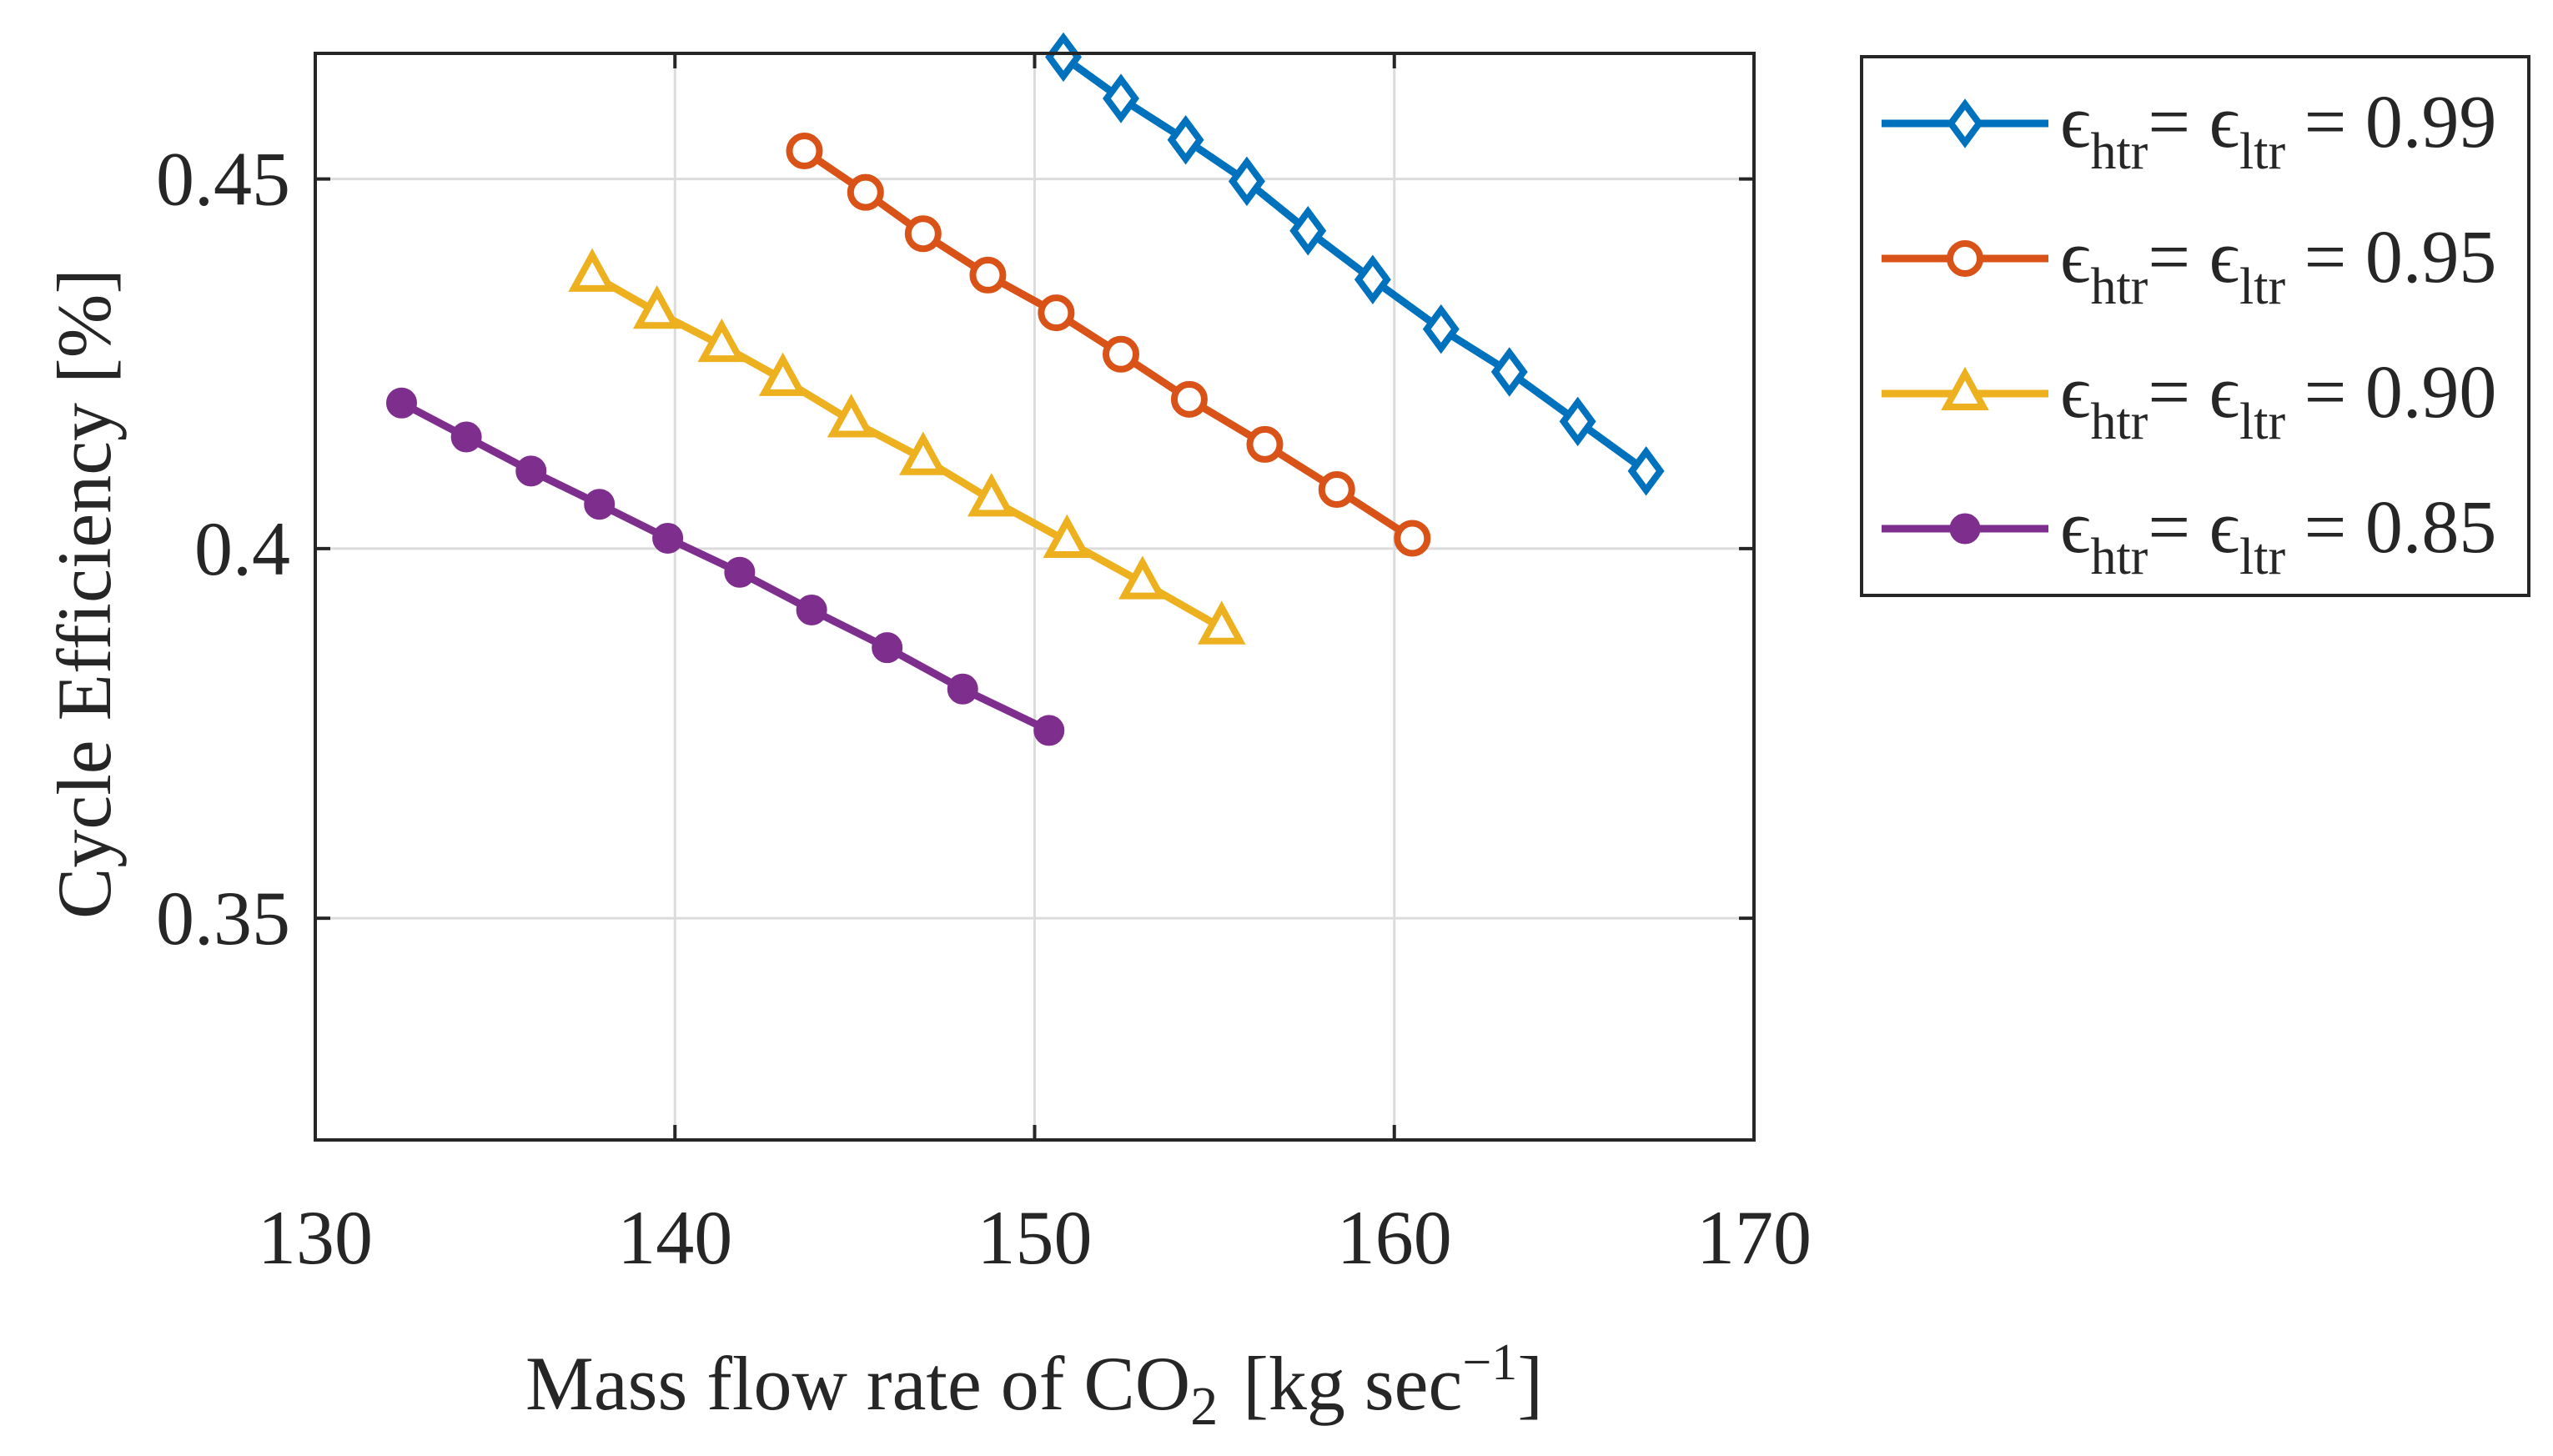 The height and width of the screenshot is (1456, 2553). I want to click on y-tick-label: 0.45, so click(223, 179).